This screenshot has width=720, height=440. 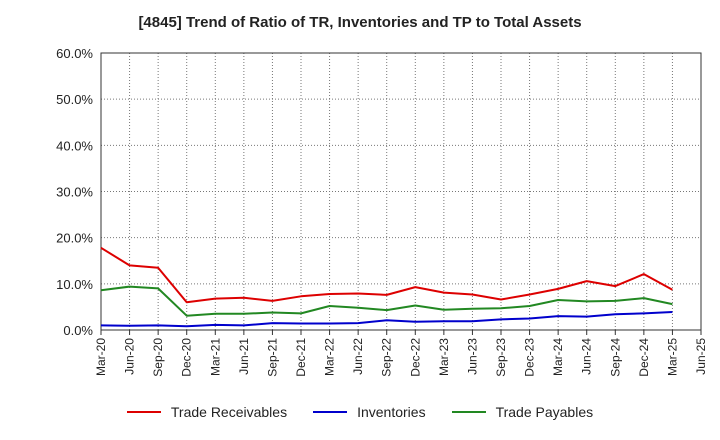 I want to click on y-tick-label: 40.0%, so click(x=74, y=145).